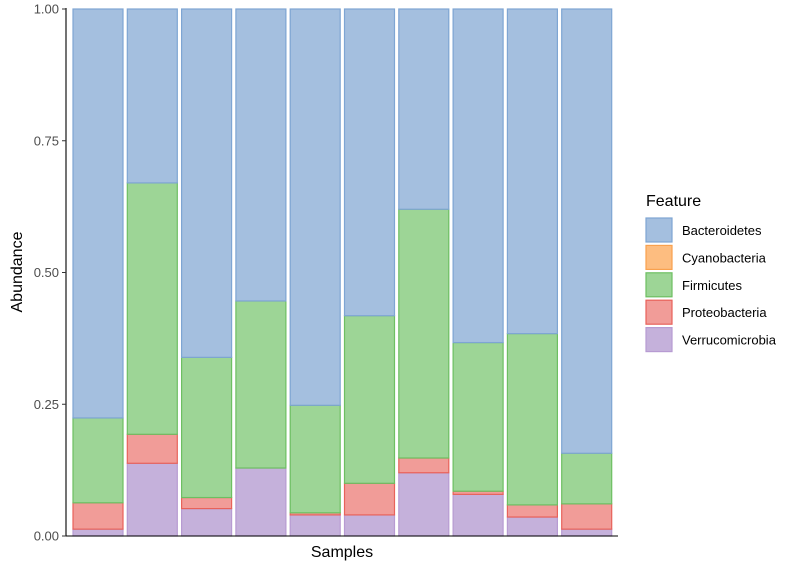 This screenshot has width=800, height=571. What do you see at coordinates (724, 312) in the screenshot?
I see `legend-label-proteobacteria: Proteobacteria` at bounding box center [724, 312].